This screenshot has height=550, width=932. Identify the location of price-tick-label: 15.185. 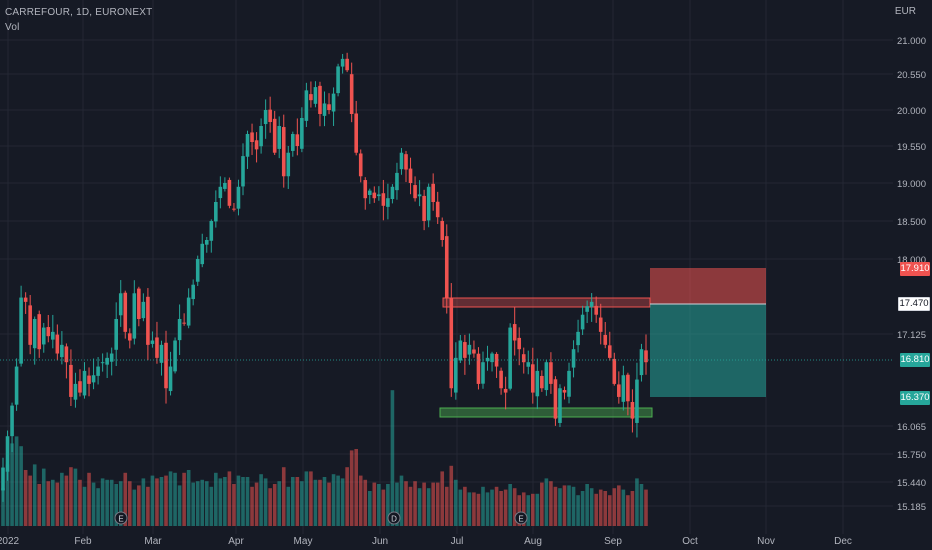
(911, 507).